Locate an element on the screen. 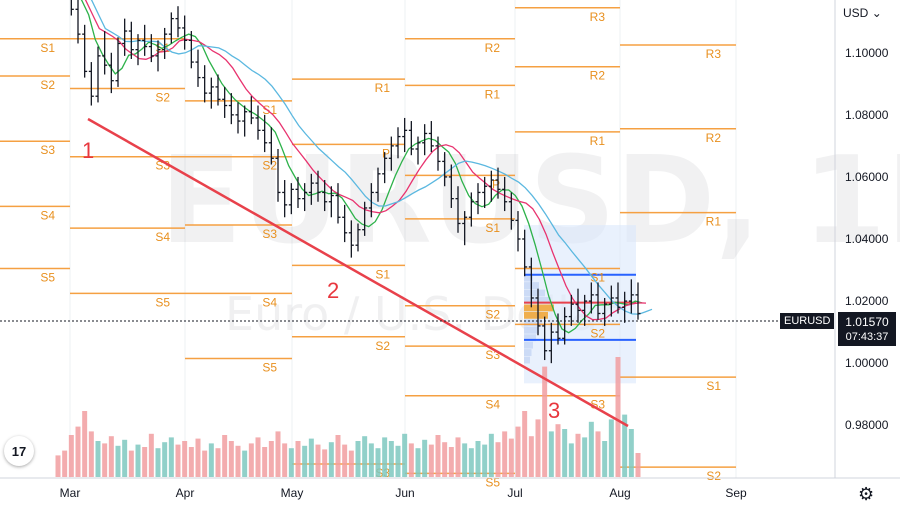  pivot-label-14: S5 is located at coordinates (269, 368).